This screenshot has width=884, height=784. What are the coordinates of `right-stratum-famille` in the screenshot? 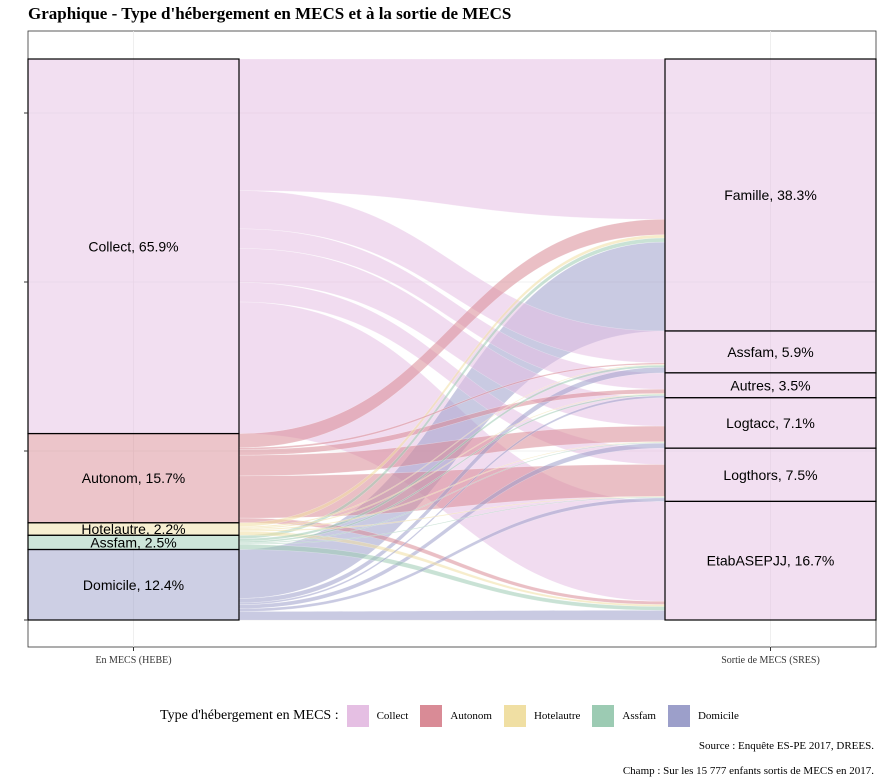 It's located at (770, 195).